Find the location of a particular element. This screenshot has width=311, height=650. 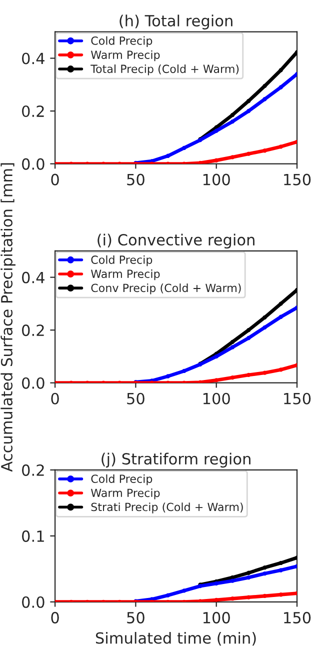

legend-label: Conv Precip (Cold + Warm) is located at coordinates (166, 289).